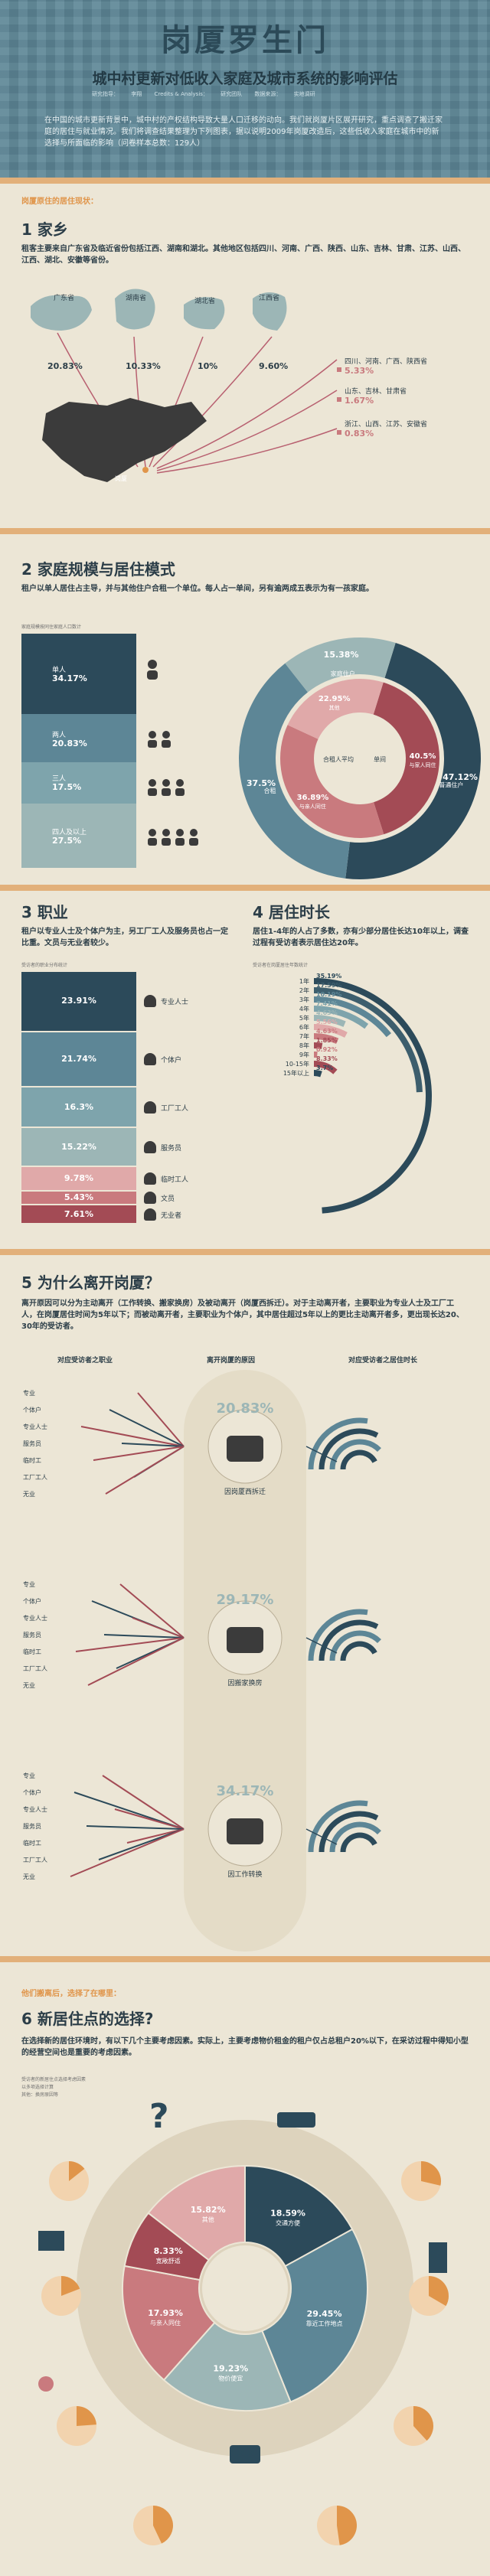 The width and height of the screenshot is (490, 2576). What do you see at coordinates (268, 94) in the screenshot?
I see `credit-item: 数据来源：` at bounding box center [268, 94].